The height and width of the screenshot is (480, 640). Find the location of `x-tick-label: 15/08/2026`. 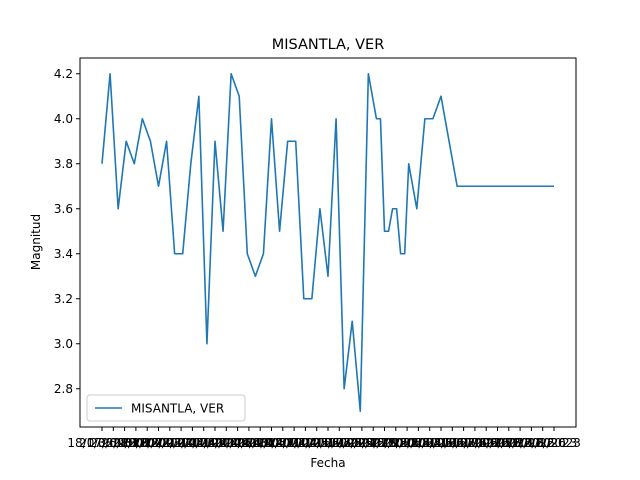

x-tick-label: 15/08/2026 is located at coordinates (486, 443).